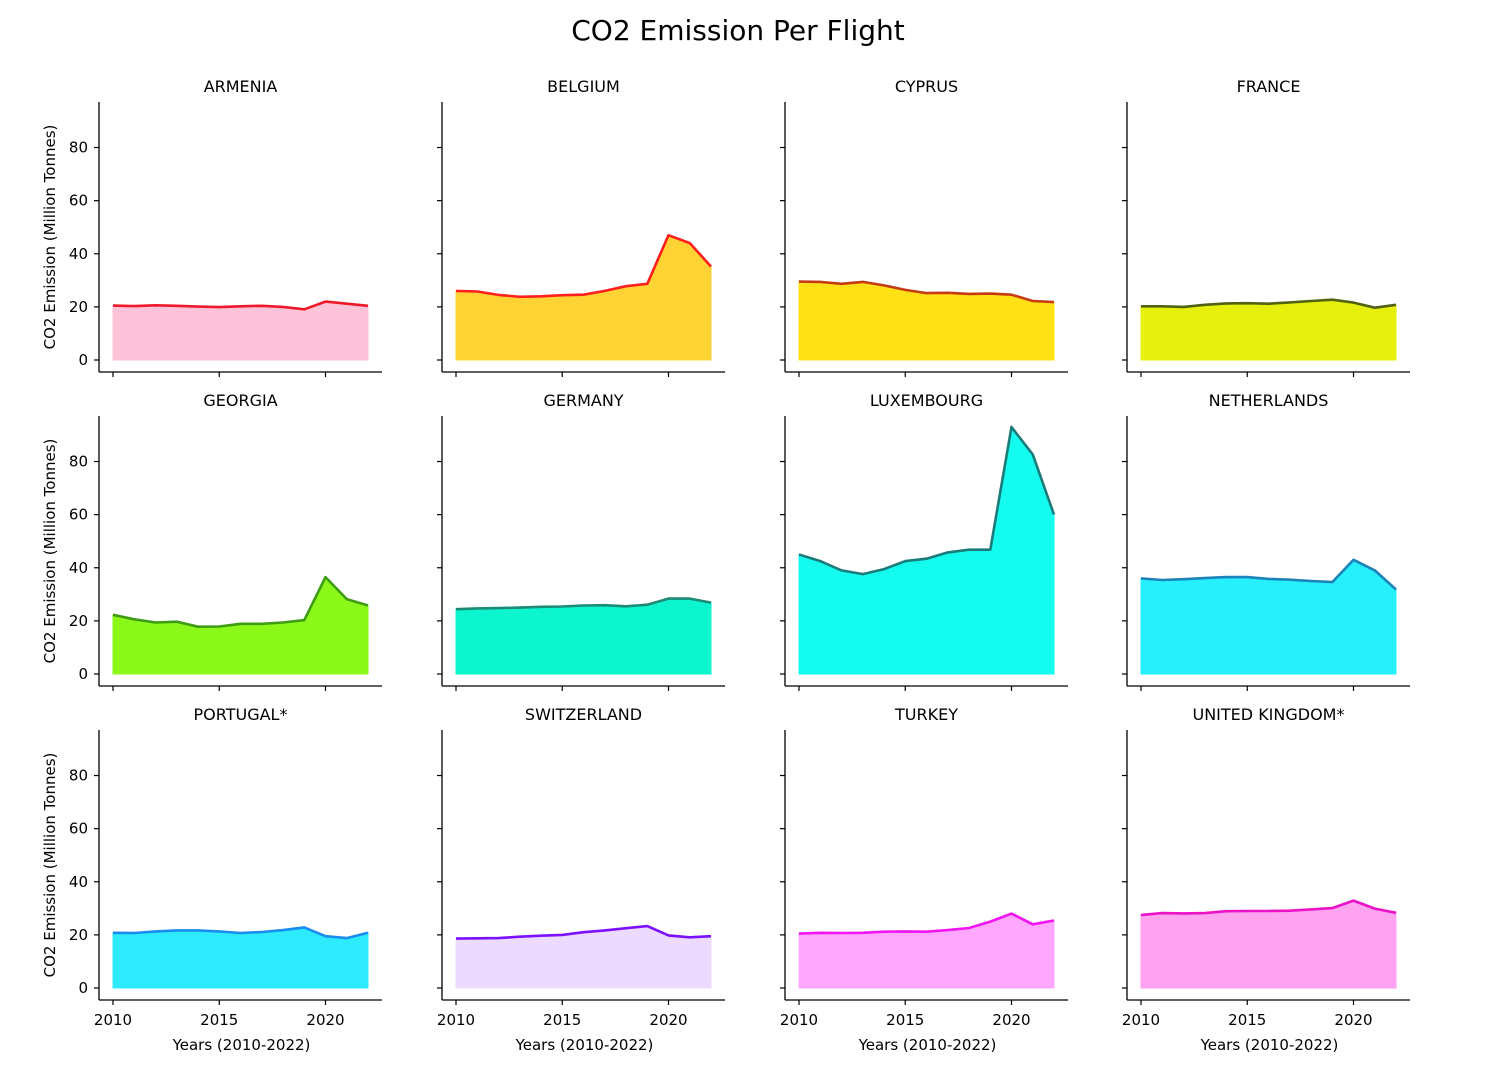 The height and width of the screenshot is (1083, 1500). Describe the element at coordinates (1269, 714) in the screenshot. I see `panel-title: UNITED KINGDOM*` at that location.